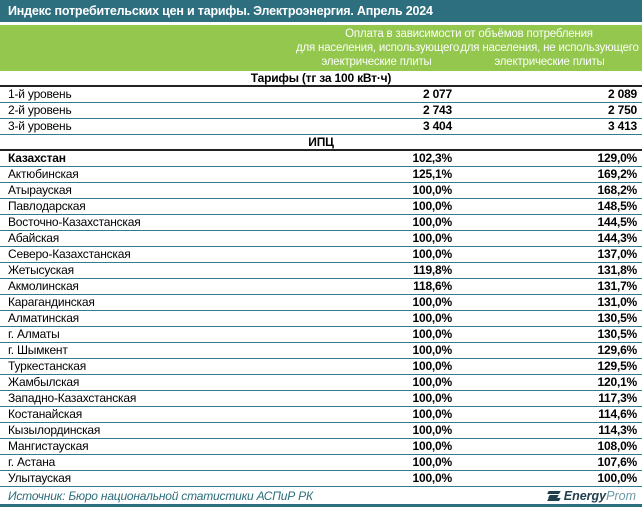 This screenshot has height=507, width=642. I want to click on table-row: Жамбылская 100,0% 120,1%, so click(321, 382).